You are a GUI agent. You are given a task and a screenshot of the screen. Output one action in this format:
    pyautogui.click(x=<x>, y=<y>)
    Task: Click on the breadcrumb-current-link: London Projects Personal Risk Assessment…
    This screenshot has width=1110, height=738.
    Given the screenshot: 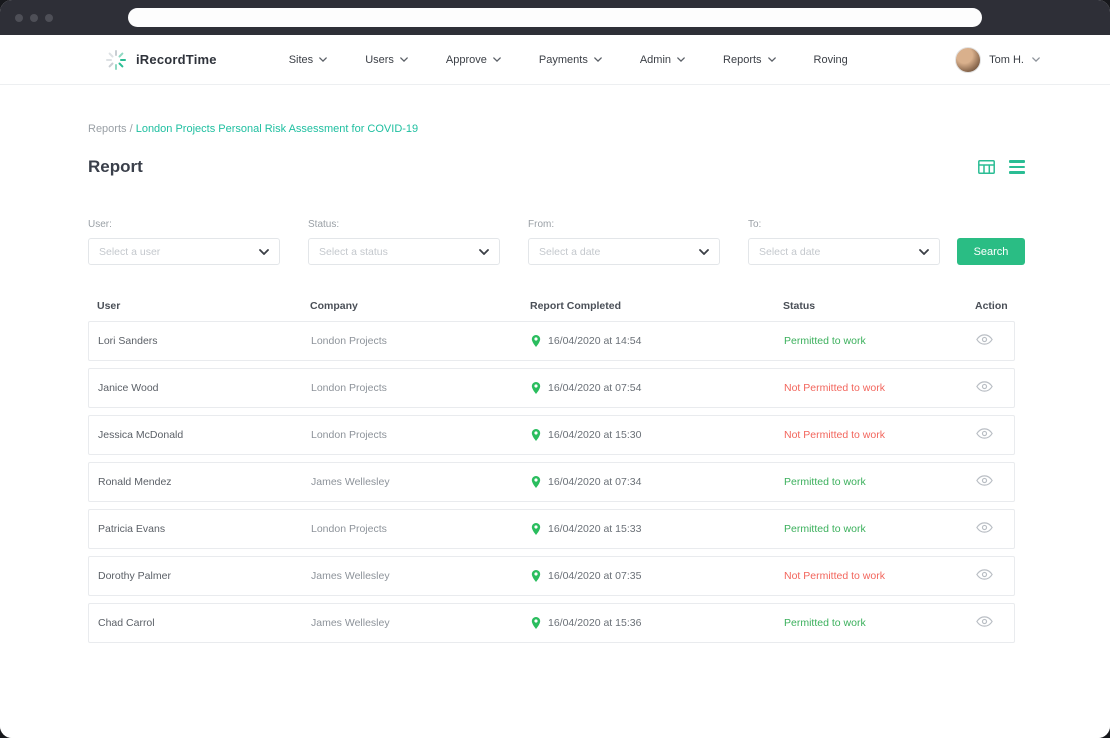 What is the action you would take?
    pyautogui.click(x=277, y=129)
    